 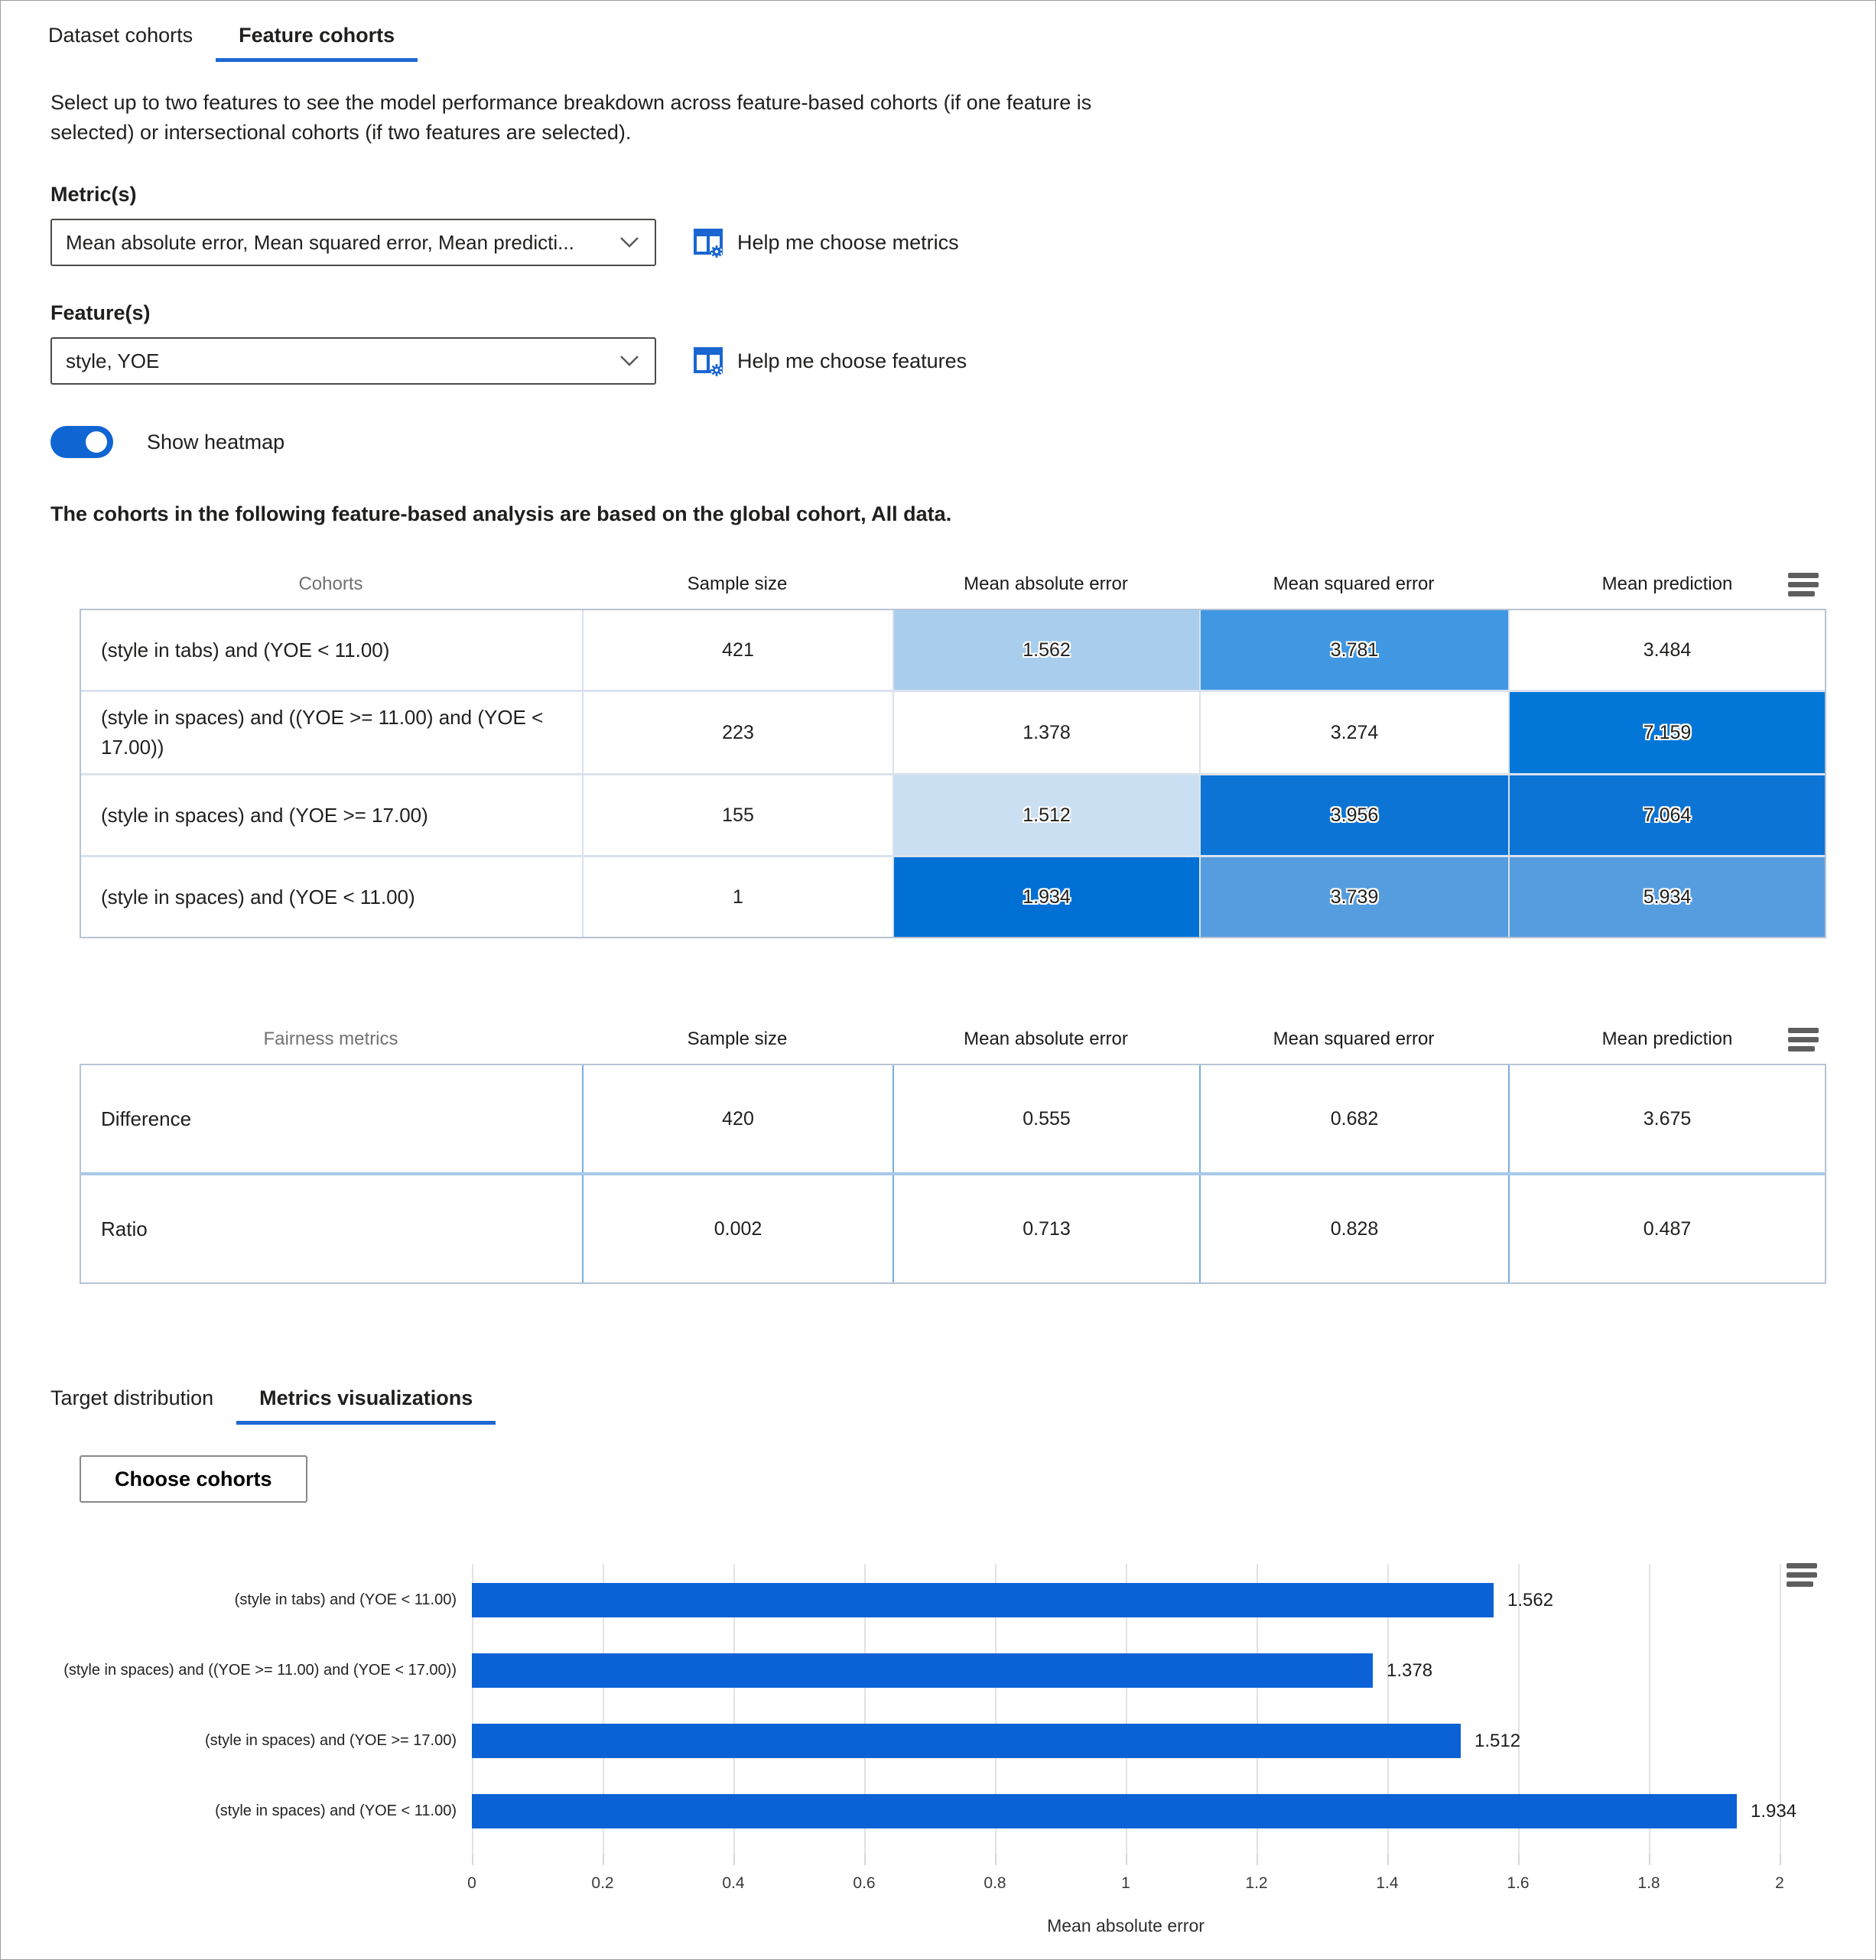 What do you see at coordinates (737, 815) in the screenshot?
I see `sample-size-cell: 155` at bounding box center [737, 815].